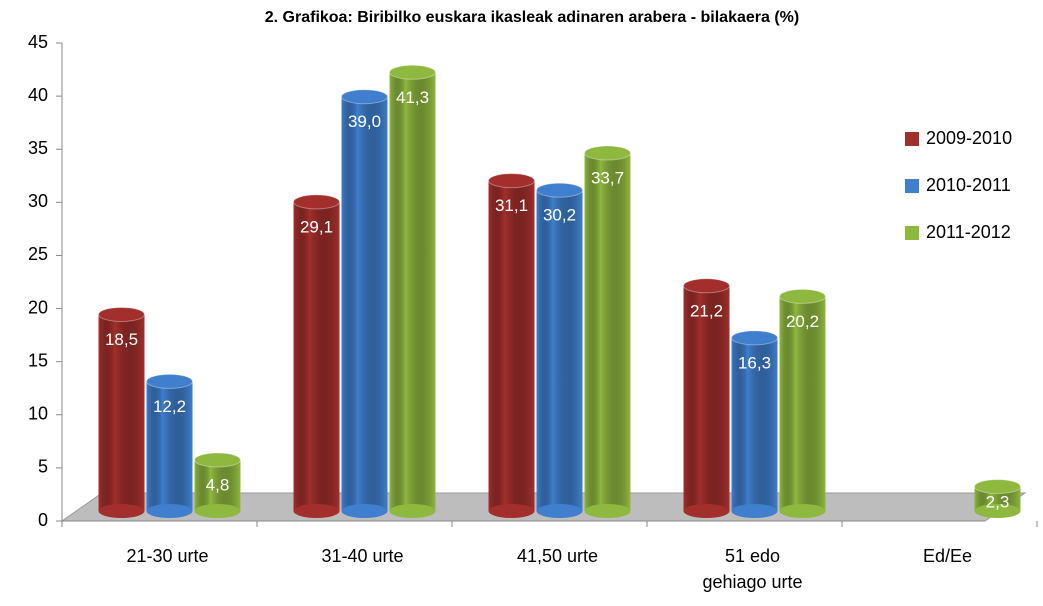 This screenshot has width=1043, height=606. What do you see at coordinates (38, 42) in the screenshot?
I see `y-tick-label: 45` at bounding box center [38, 42].